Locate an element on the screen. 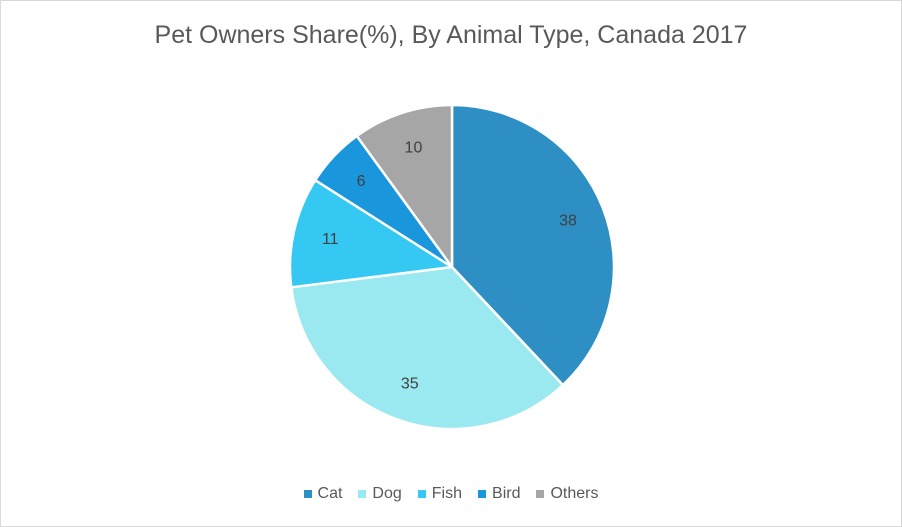 This screenshot has width=902, height=527. legend-item-dog: Dog is located at coordinates (380, 494).